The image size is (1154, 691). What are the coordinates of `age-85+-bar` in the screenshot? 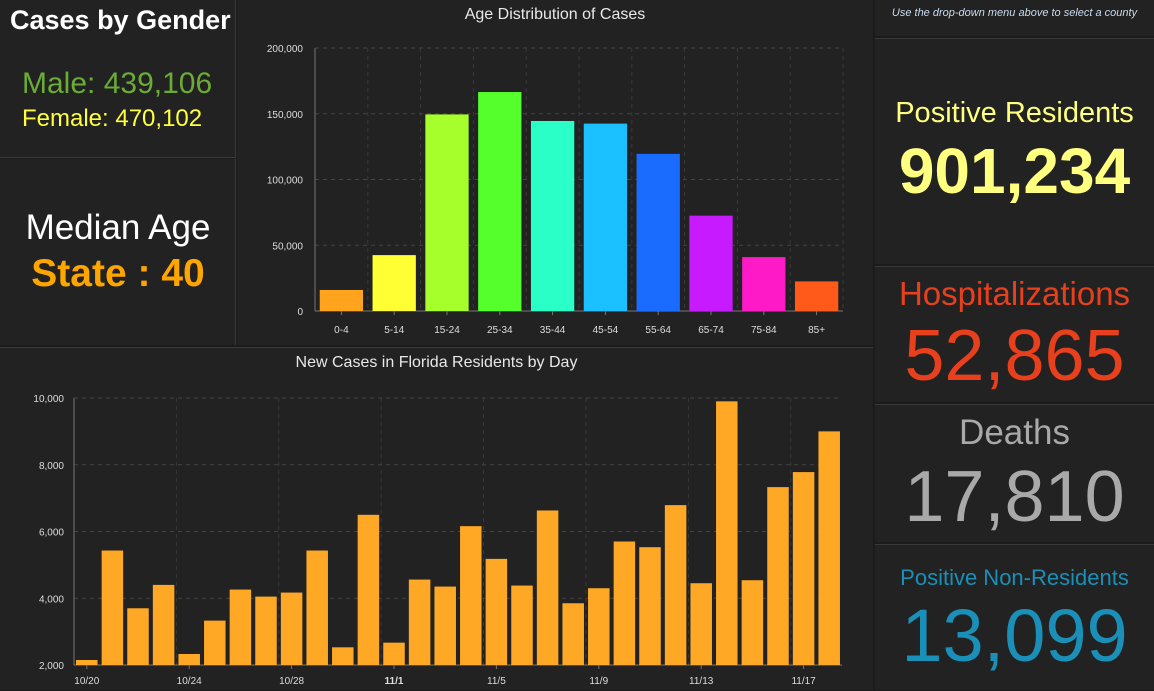 It's located at (816, 296).